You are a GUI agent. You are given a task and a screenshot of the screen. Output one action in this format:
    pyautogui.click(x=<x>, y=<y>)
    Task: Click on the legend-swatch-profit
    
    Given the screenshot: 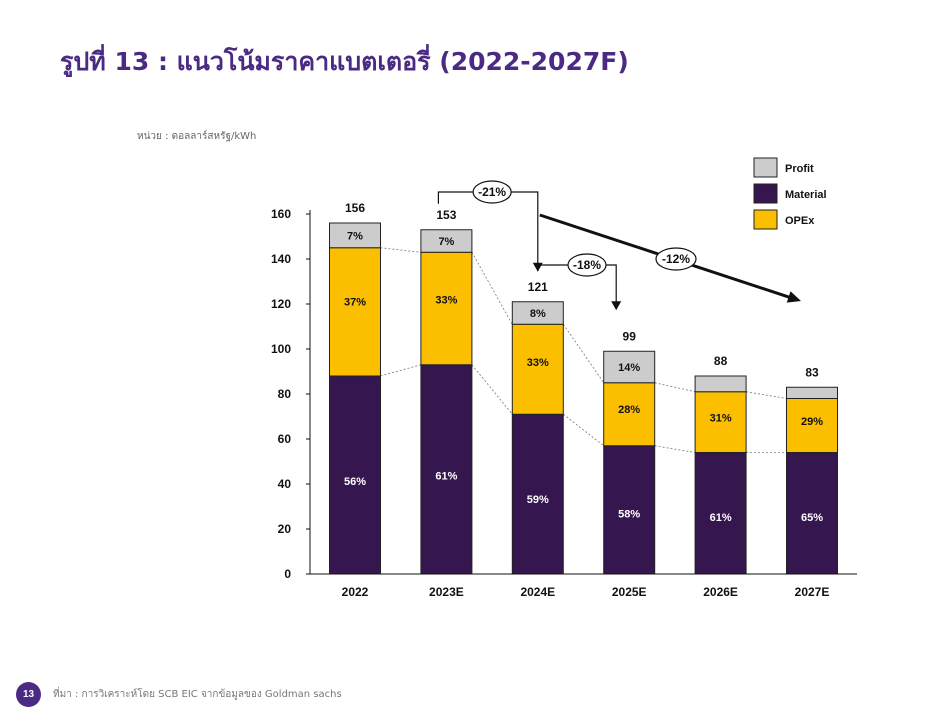 What is the action you would take?
    pyautogui.click(x=765, y=167)
    